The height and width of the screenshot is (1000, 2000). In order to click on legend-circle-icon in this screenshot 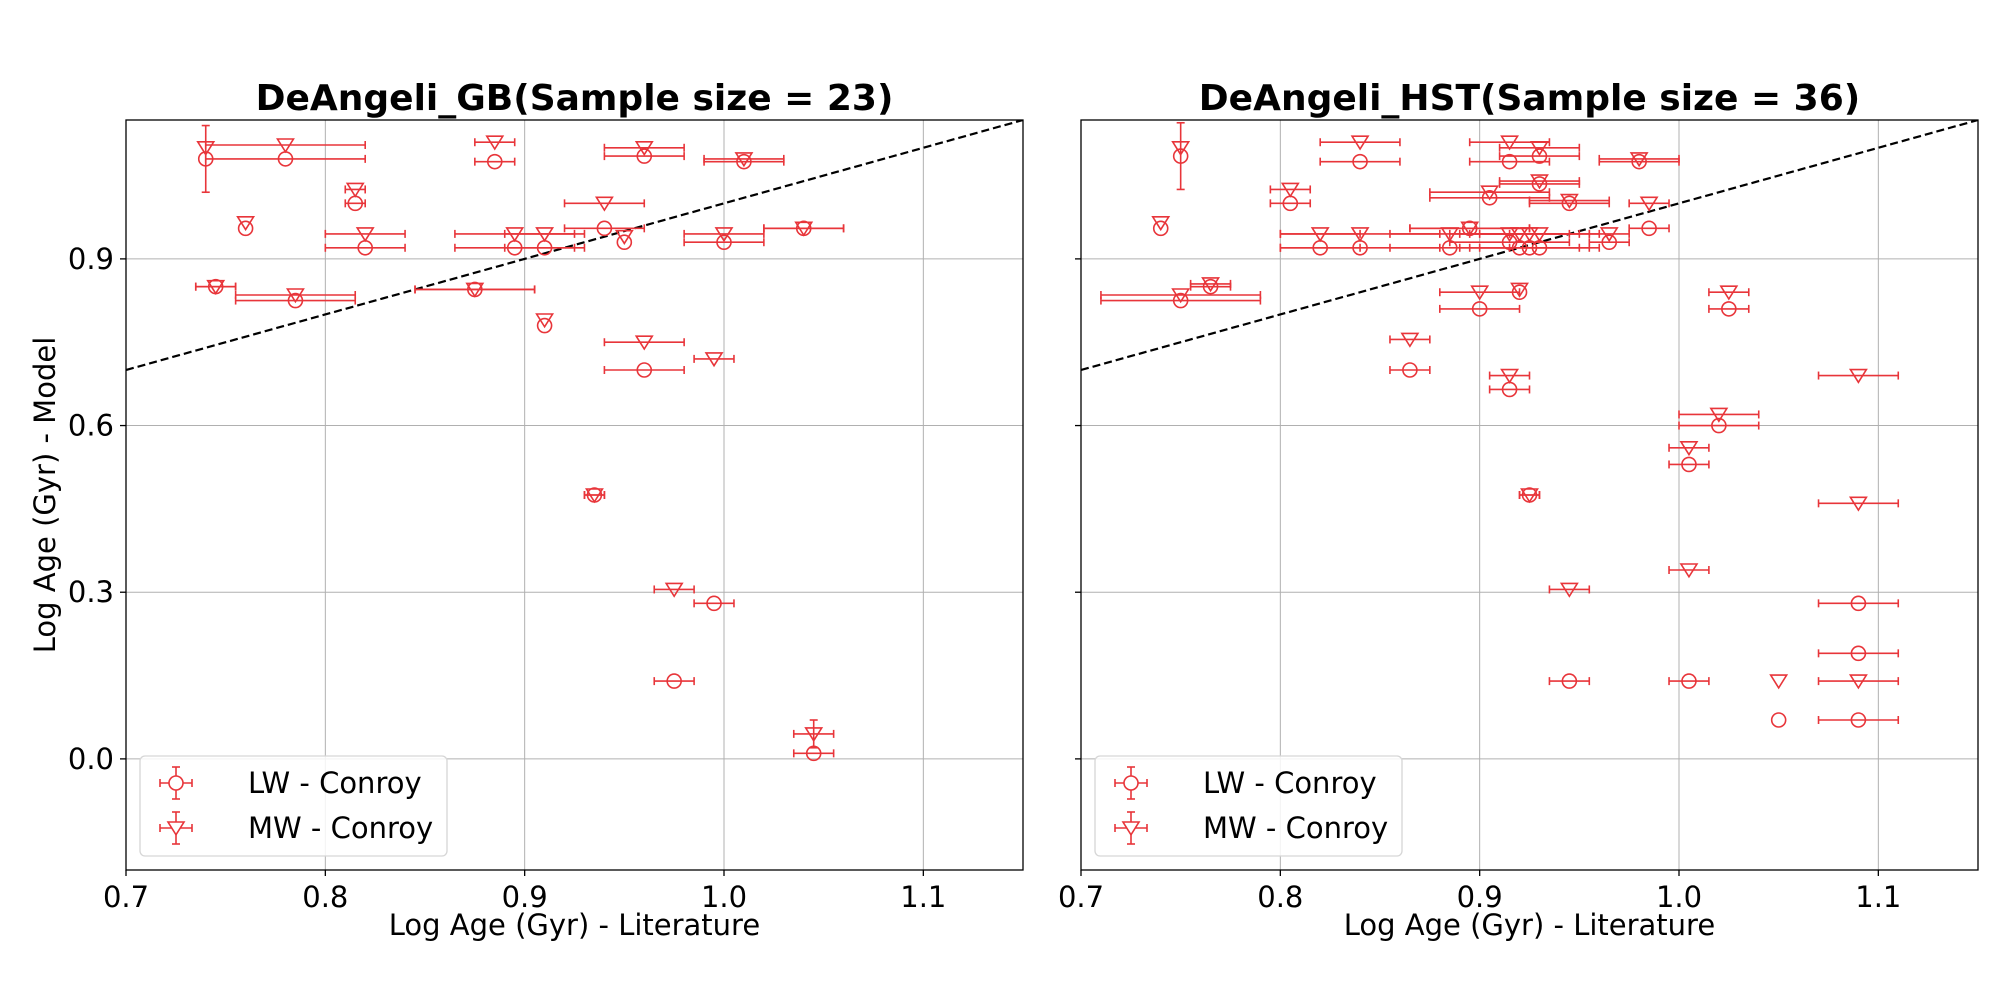, I will do `click(1131, 783)`.